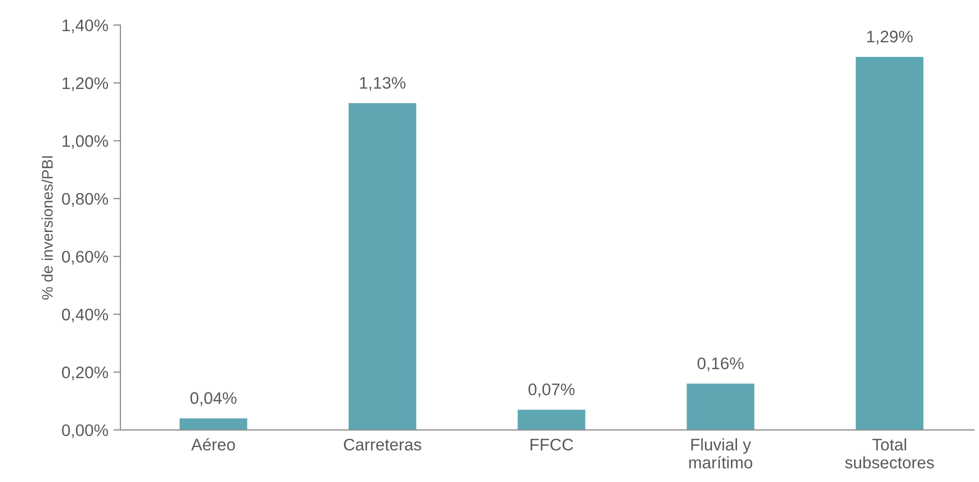  What do you see at coordinates (213, 399) in the screenshot?
I see `data-label: 0,04%` at bounding box center [213, 399].